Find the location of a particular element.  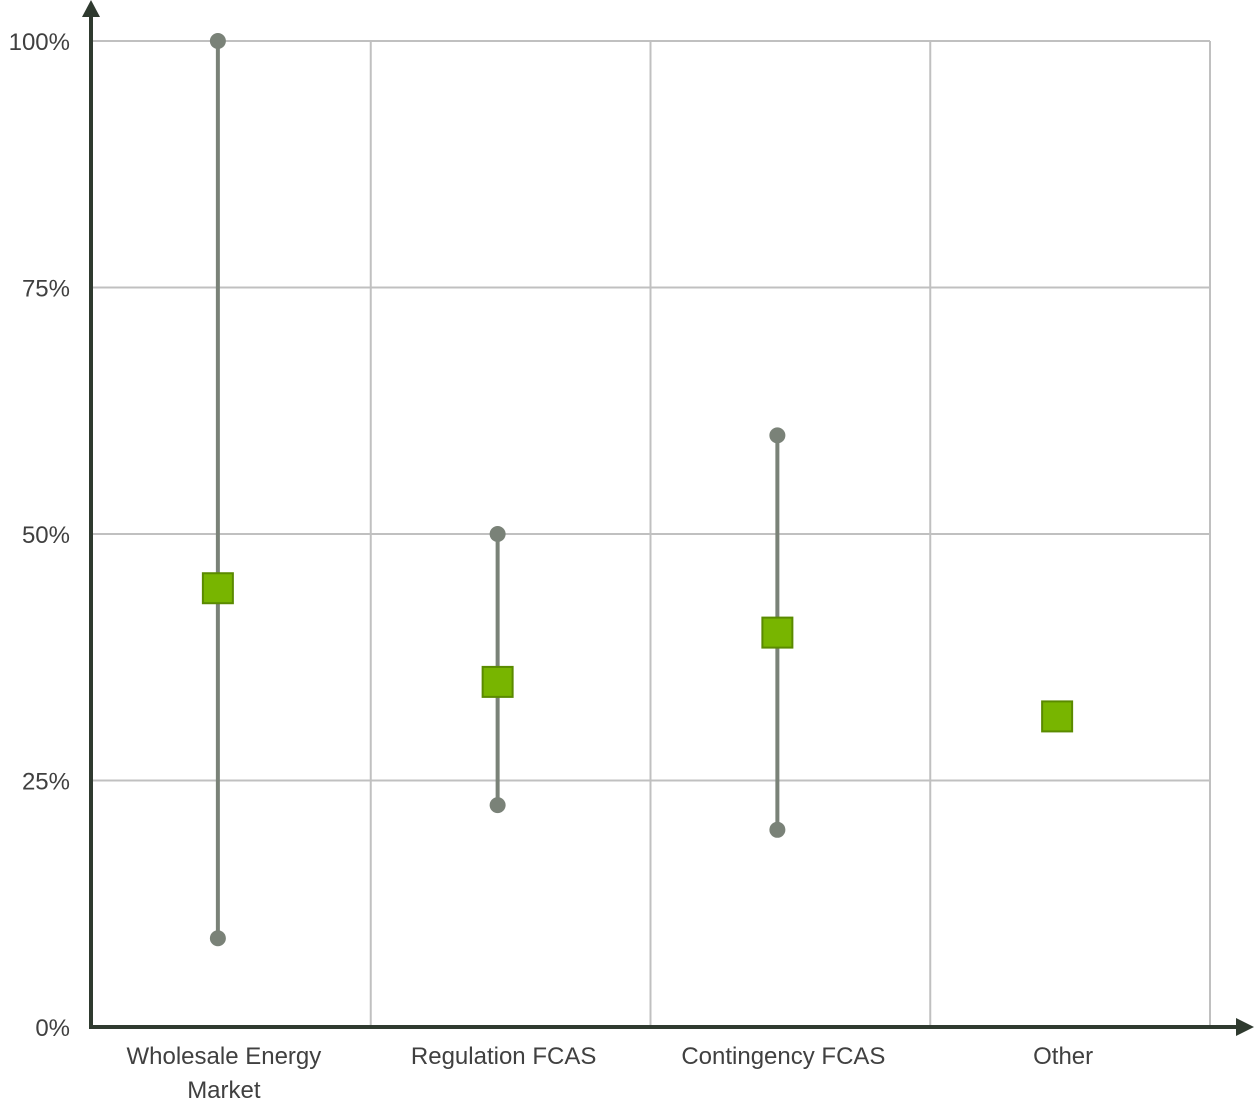

y-tick-label: 25% is located at coordinates (46, 782).